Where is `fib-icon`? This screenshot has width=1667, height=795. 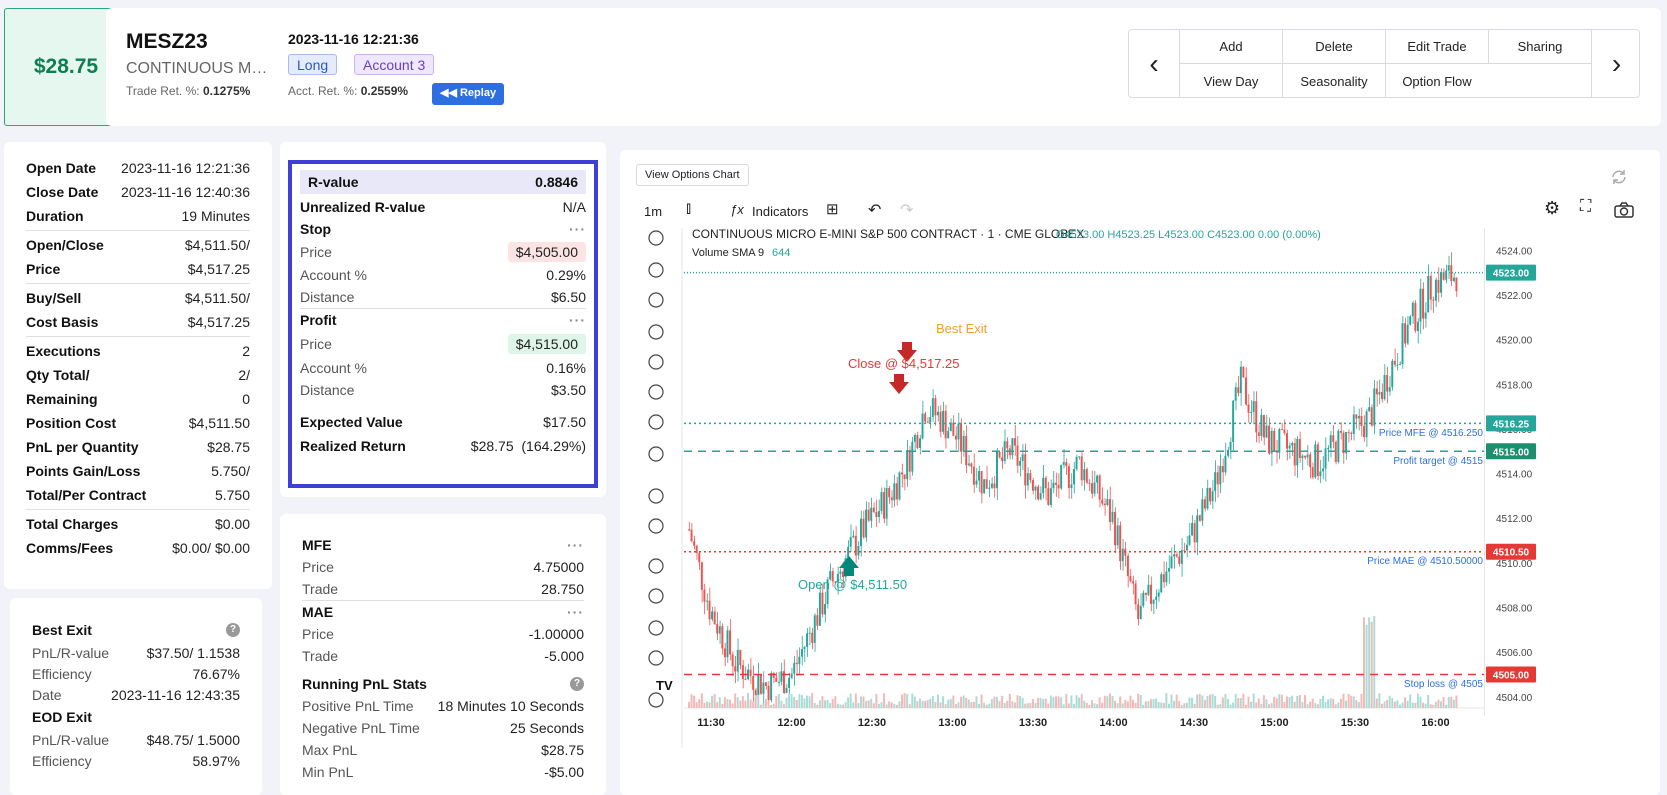
fib-icon is located at coordinates (656, 300).